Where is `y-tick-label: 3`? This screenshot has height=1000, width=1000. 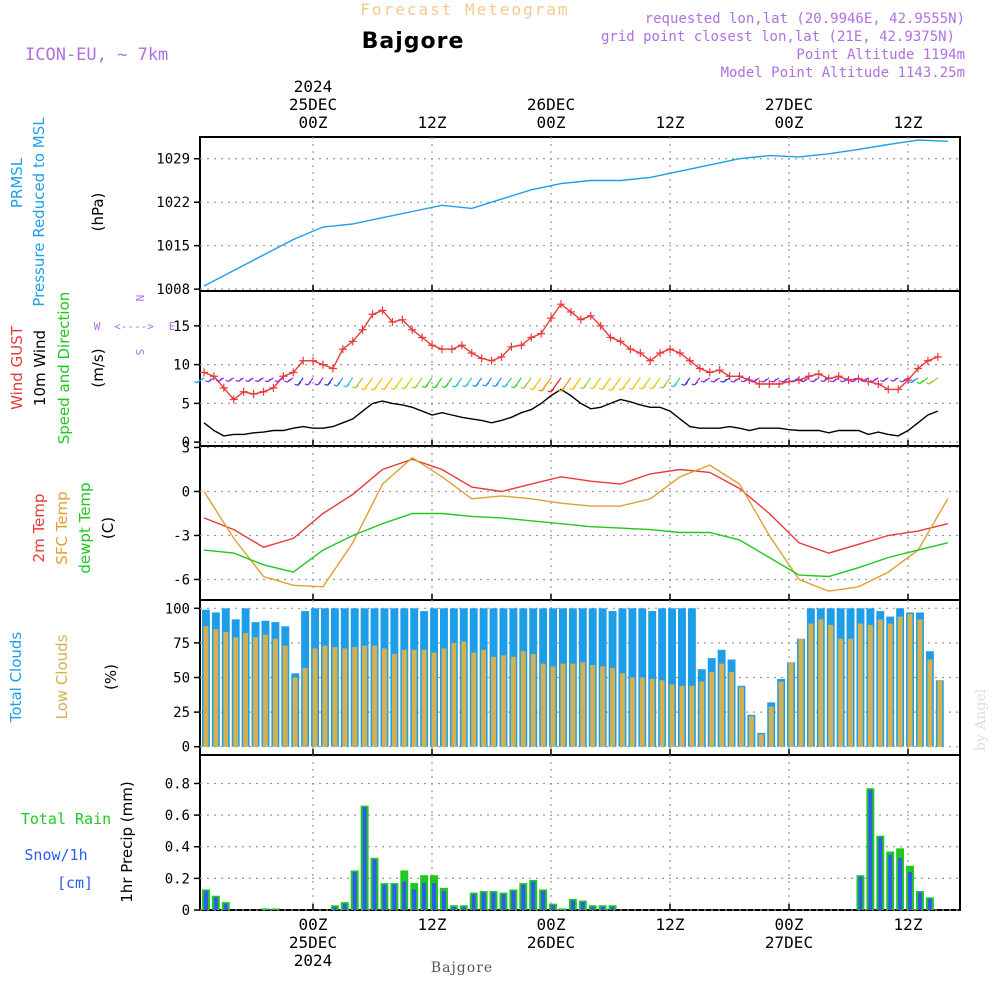
y-tick-label: 3 is located at coordinates (186, 448).